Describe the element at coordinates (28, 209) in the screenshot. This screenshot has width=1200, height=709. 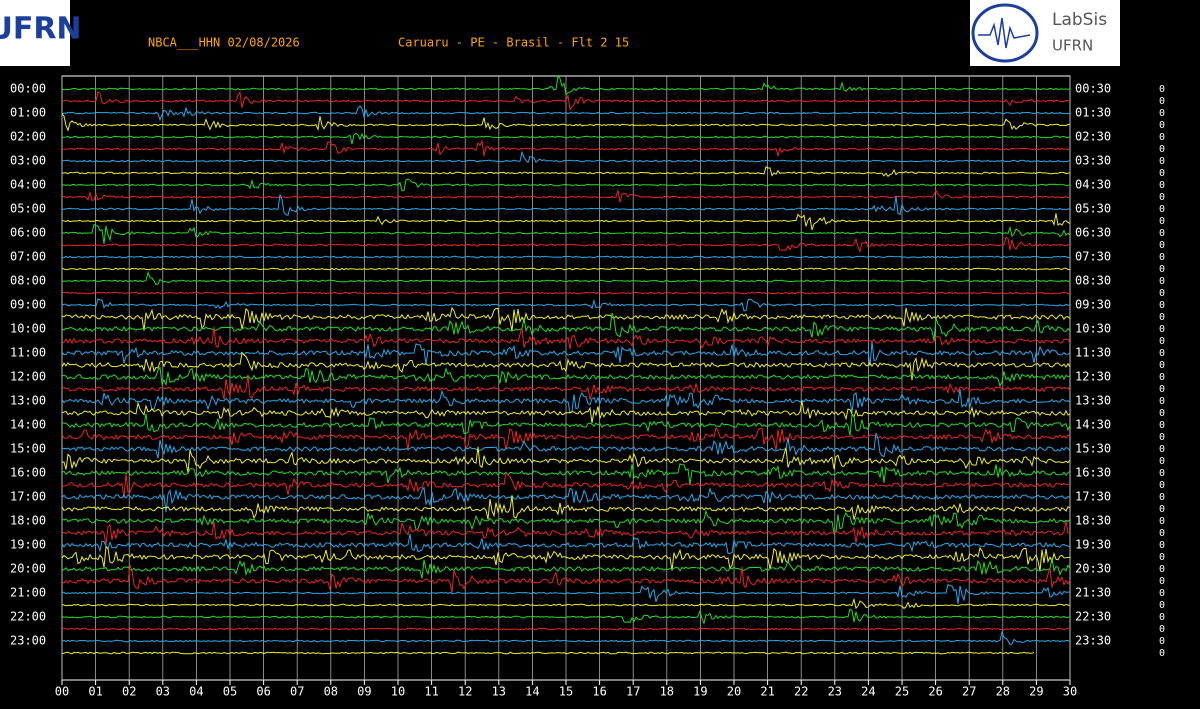
I see `row-label-left: 05:00` at that location.